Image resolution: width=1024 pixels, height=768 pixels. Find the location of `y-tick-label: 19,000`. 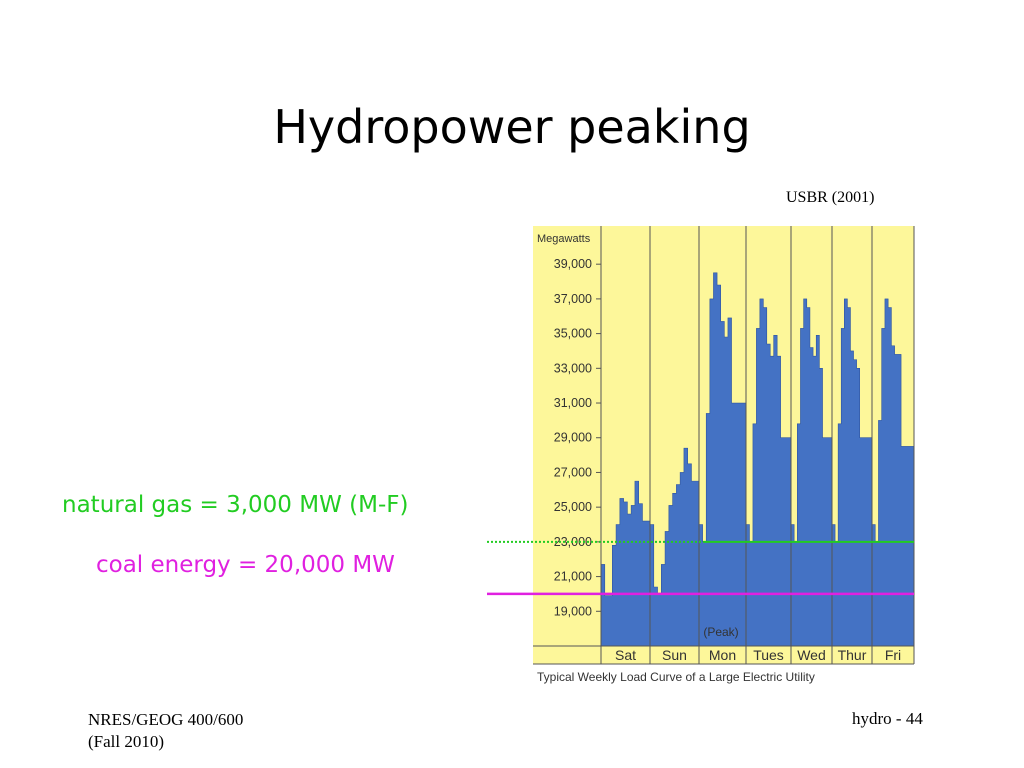

y-tick-label: 19,000 is located at coordinates (573, 611).